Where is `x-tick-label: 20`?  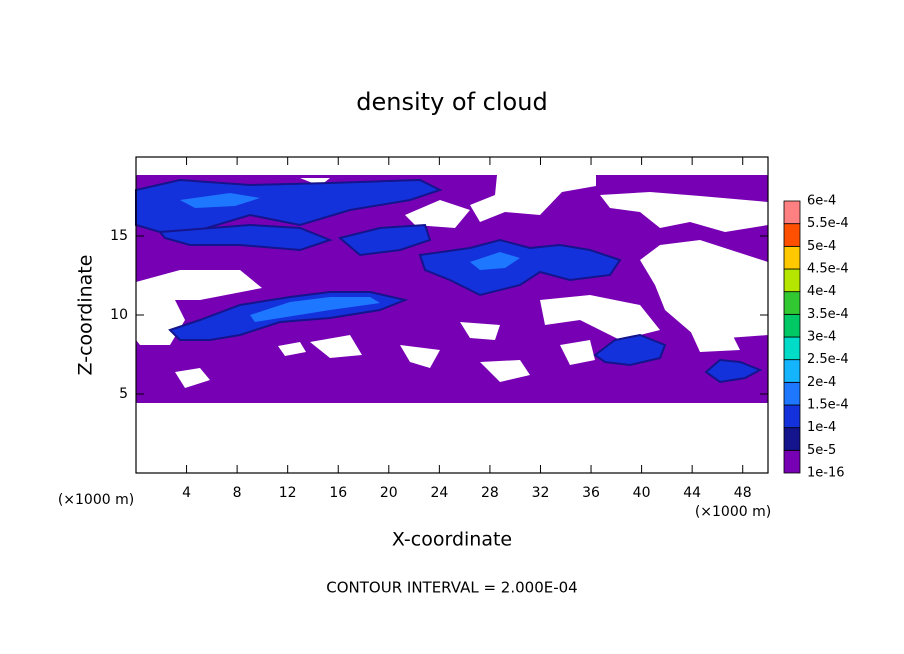 x-tick-label: 20 is located at coordinates (389, 493).